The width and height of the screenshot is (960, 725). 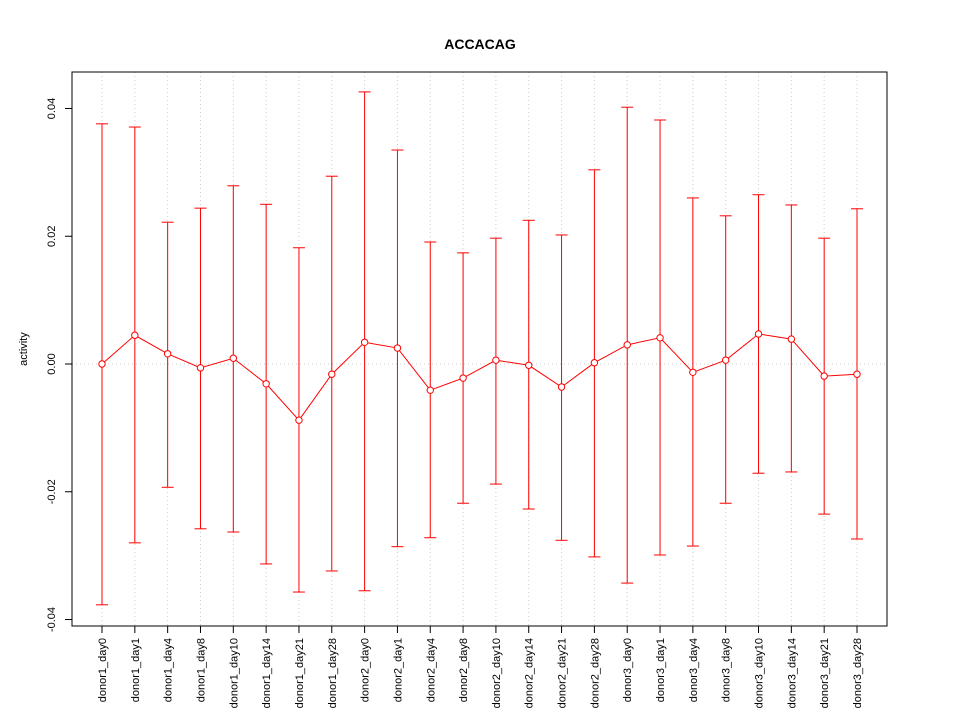 What do you see at coordinates (333, 673) in the screenshot?
I see `x-tick-label: donor1_day28` at bounding box center [333, 673].